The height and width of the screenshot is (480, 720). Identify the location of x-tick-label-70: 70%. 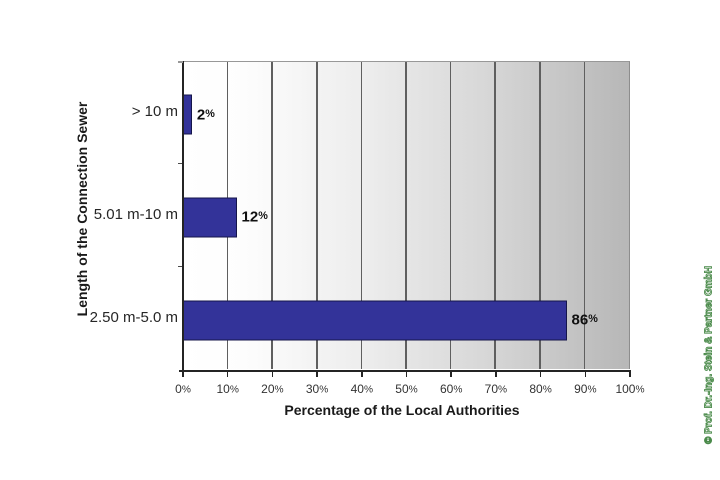
(496, 389).